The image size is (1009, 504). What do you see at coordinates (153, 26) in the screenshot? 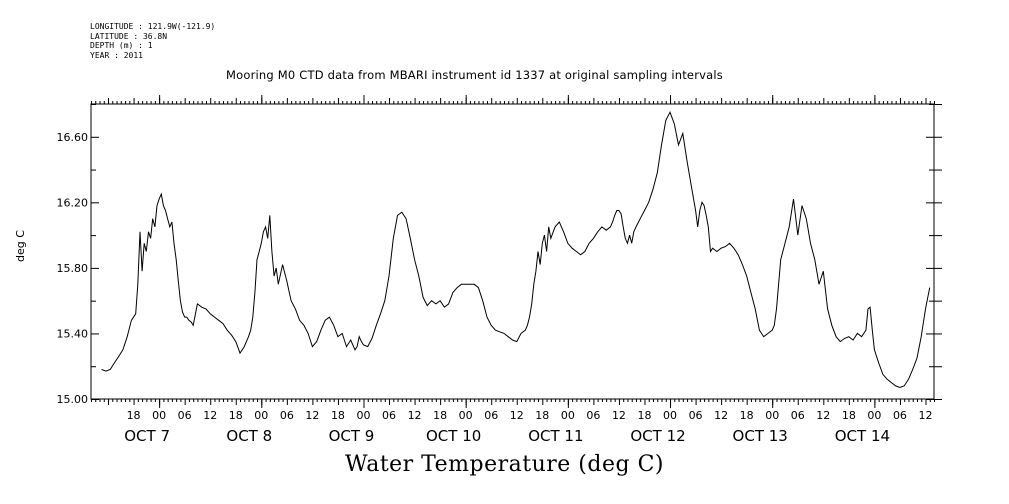
I see `longitude-text: LONGITUDE : 121.9W(-121.9)` at bounding box center [153, 26].